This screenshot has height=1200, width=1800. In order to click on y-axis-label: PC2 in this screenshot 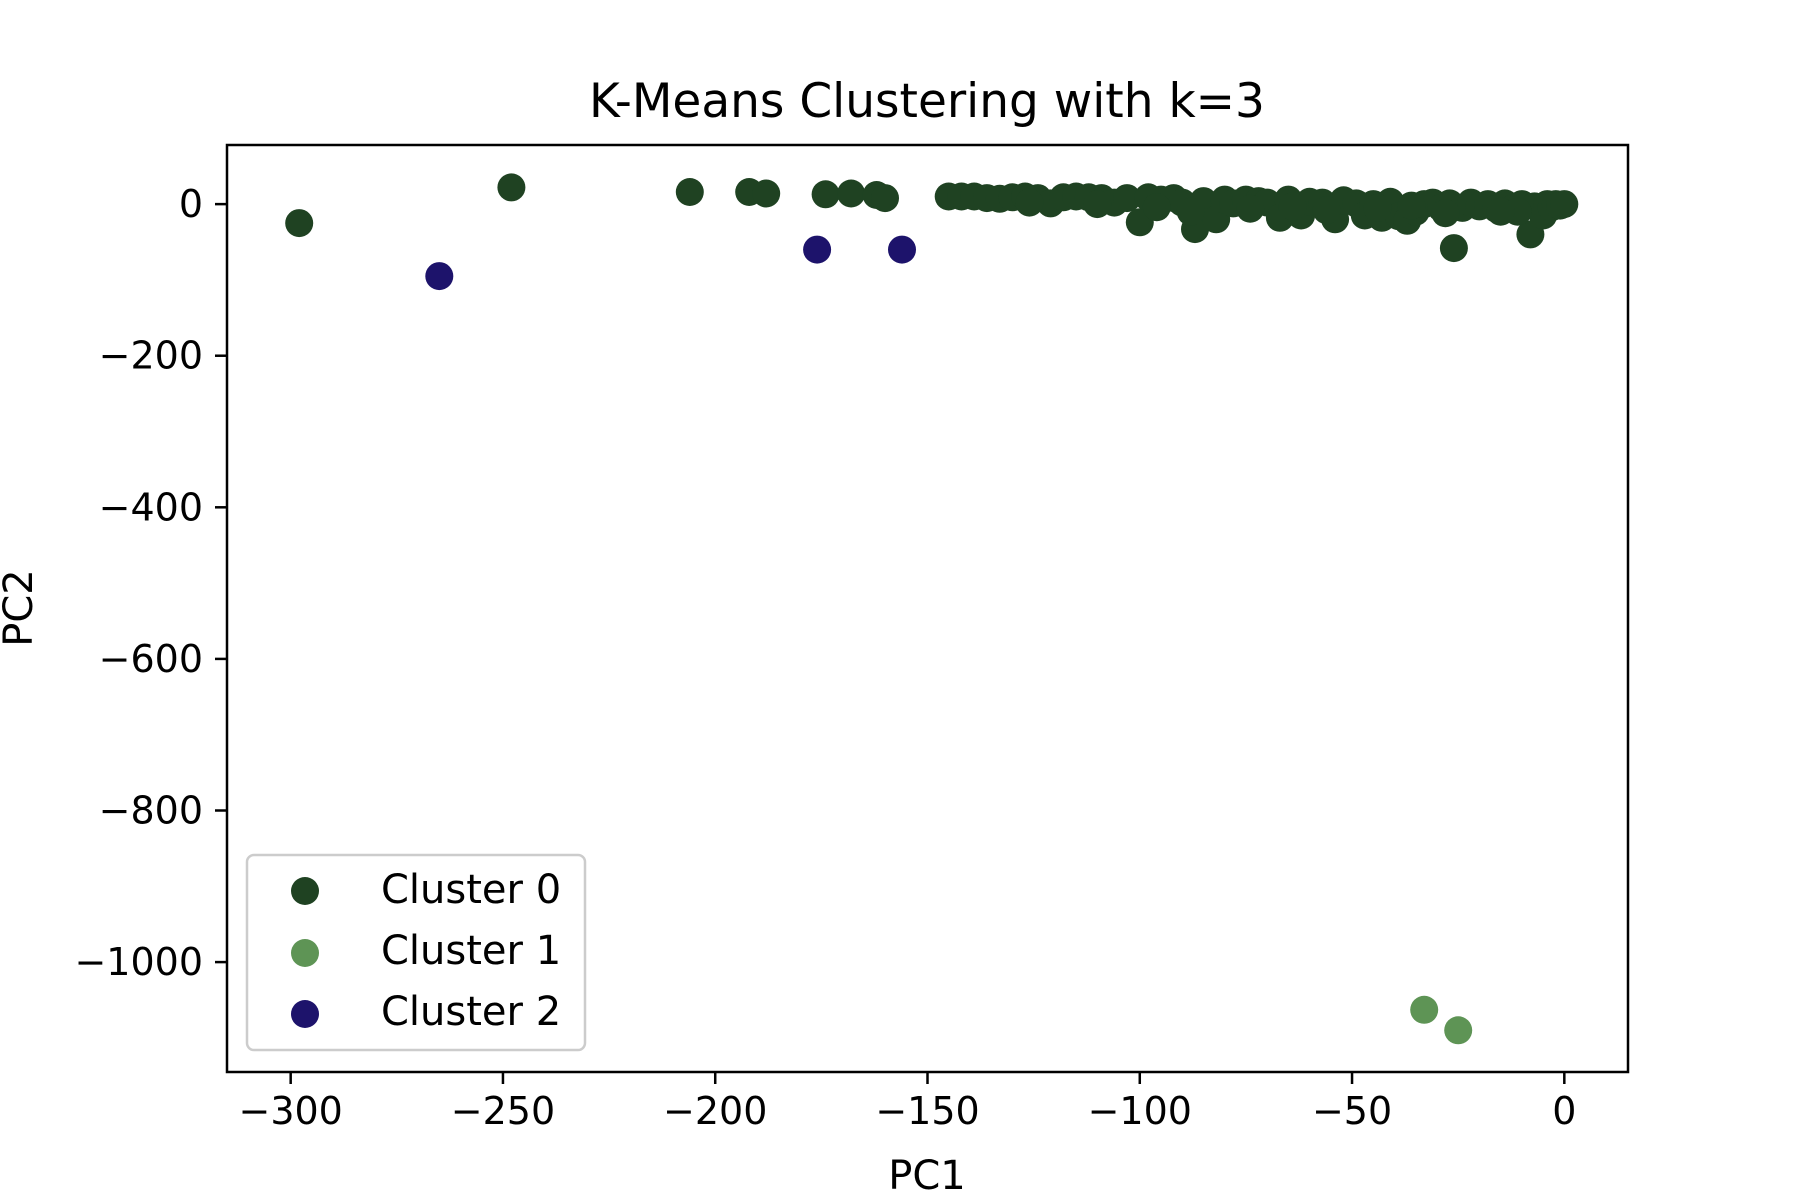, I will do `click(21, 608)`.